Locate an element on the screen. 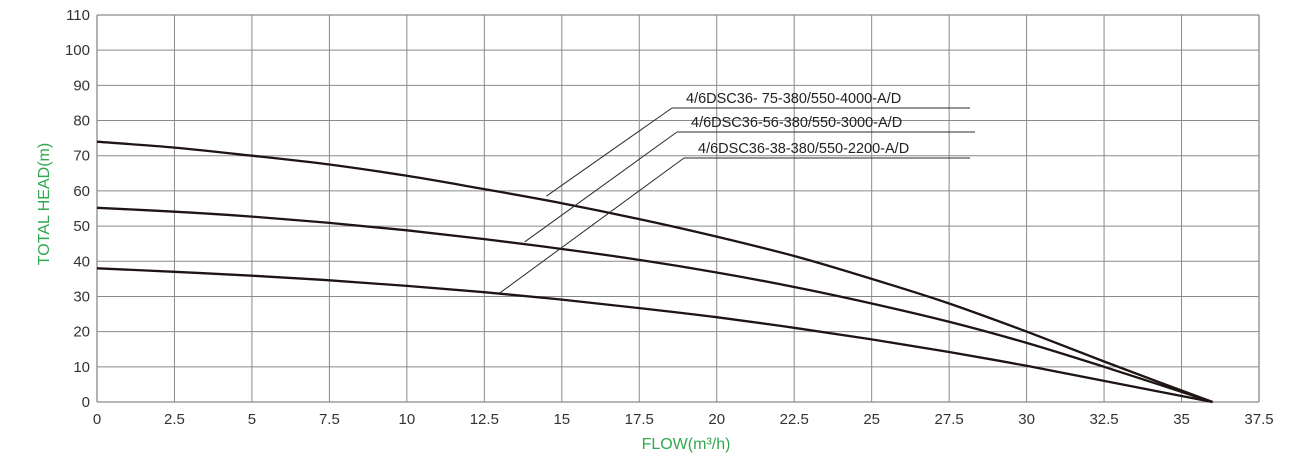 The height and width of the screenshot is (459, 1300). x-tick-label: 17.5 is located at coordinates (639, 419).